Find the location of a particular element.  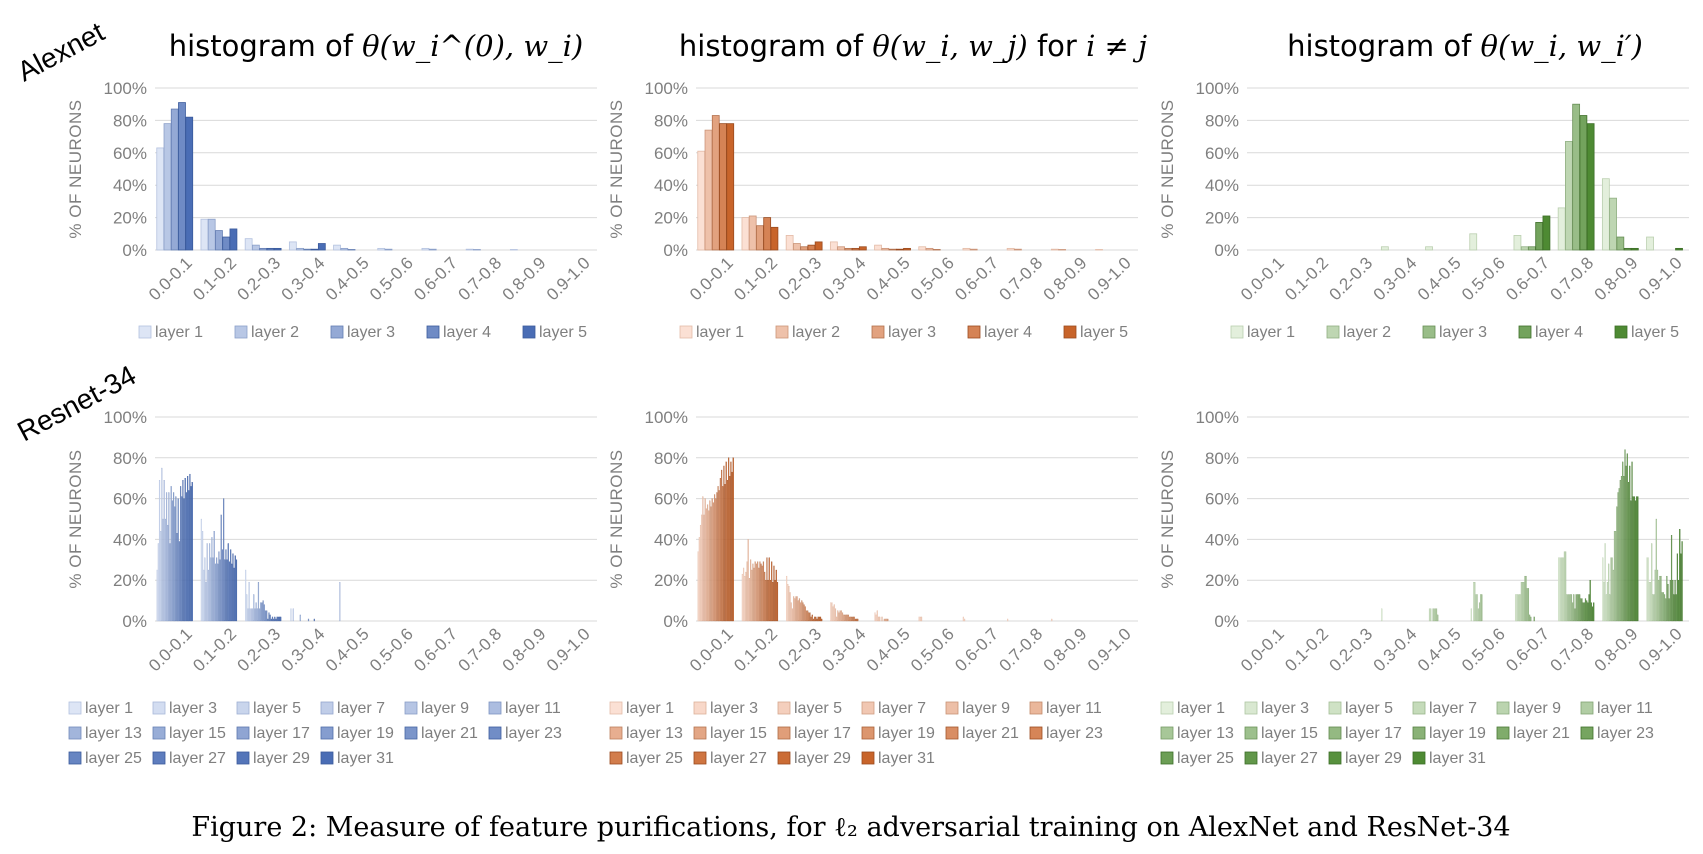

y-tick-label: 60% is located at coordinates (1222, 153).